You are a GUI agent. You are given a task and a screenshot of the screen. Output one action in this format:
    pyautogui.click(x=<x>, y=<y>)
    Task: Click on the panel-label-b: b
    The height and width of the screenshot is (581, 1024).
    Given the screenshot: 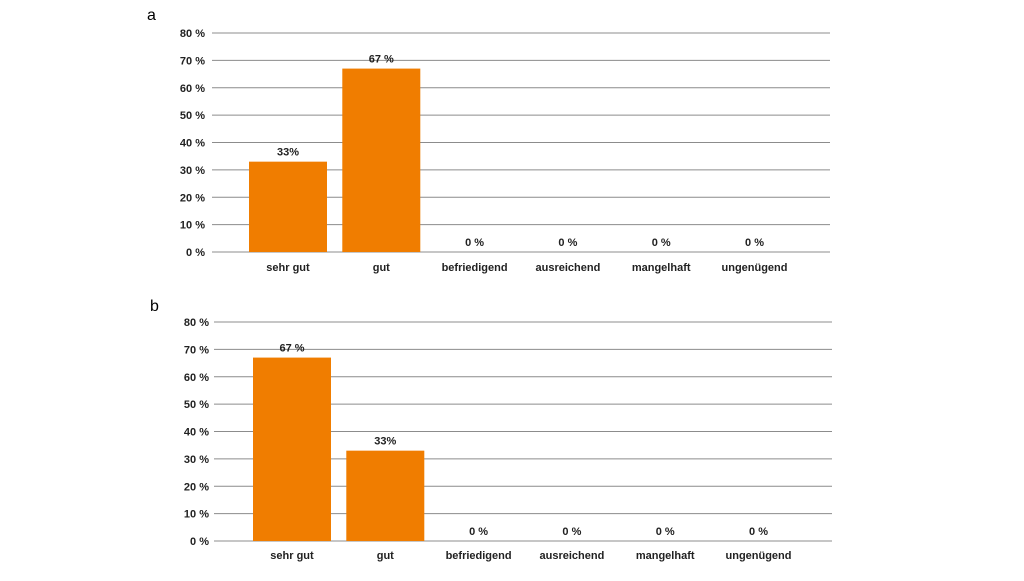 What is the action you would take?
    pyautogui.click(x=154, y=306)
    